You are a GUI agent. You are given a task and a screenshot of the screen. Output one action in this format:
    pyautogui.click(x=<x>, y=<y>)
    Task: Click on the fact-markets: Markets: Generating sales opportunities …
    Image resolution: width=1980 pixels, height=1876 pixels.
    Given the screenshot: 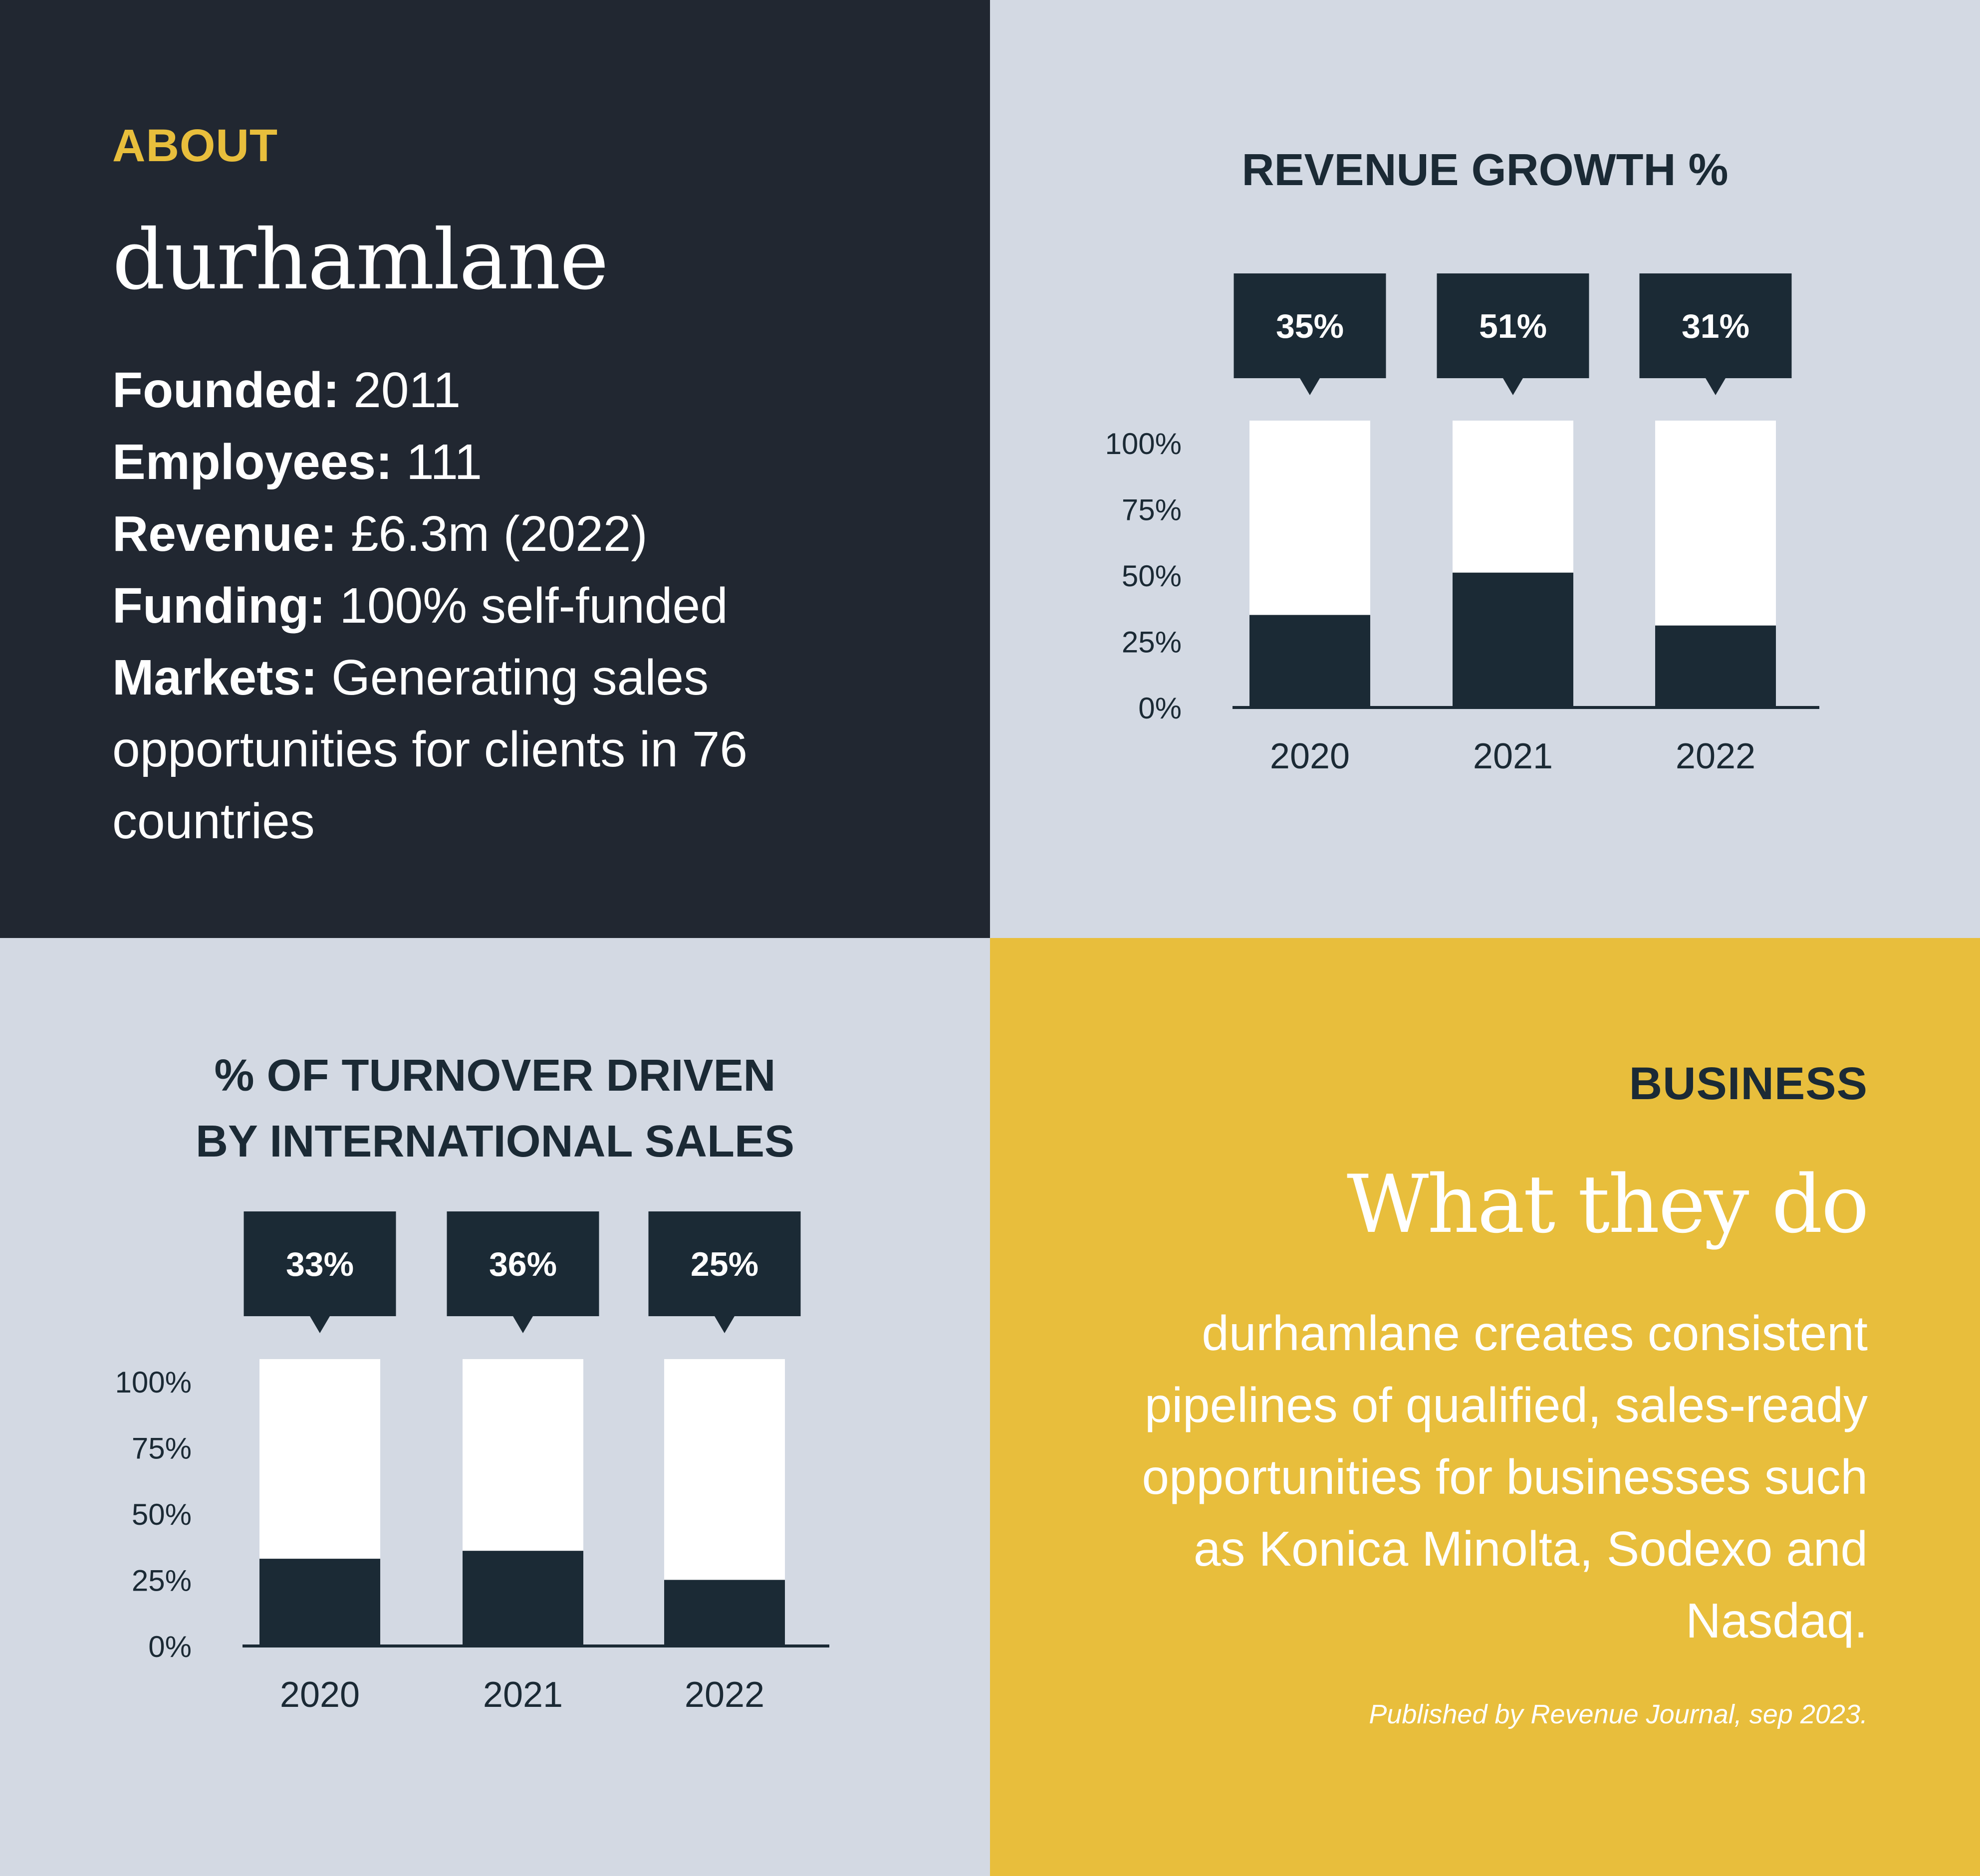 What is the action you would take?
    pyautogui.click(x=501, y=749)
    